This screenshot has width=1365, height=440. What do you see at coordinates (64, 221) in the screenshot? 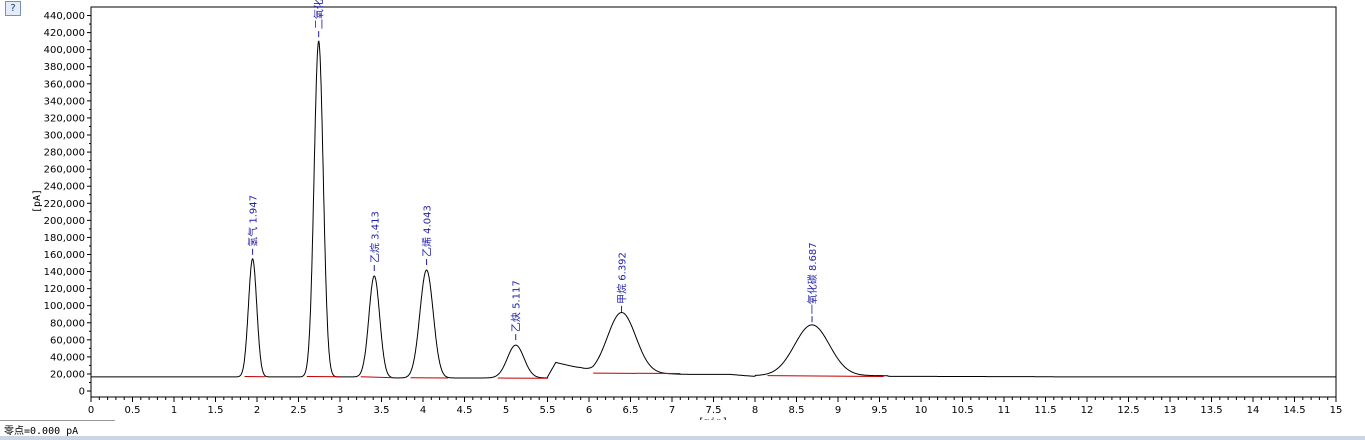
I see `y-tick-label: 200,000` at bounding box center [64, 221].